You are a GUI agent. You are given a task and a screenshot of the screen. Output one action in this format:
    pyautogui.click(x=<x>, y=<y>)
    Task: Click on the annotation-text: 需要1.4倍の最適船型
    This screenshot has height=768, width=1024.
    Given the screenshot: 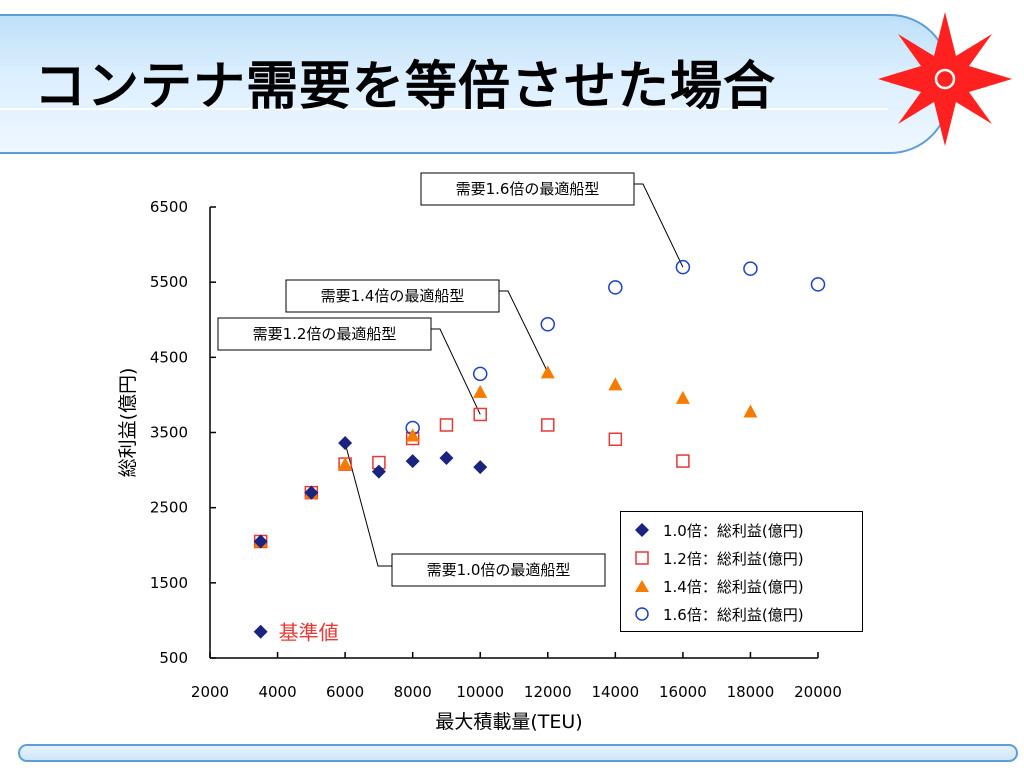 What is the action you would take?
    pyautogui.click(x=393, y=296)
    